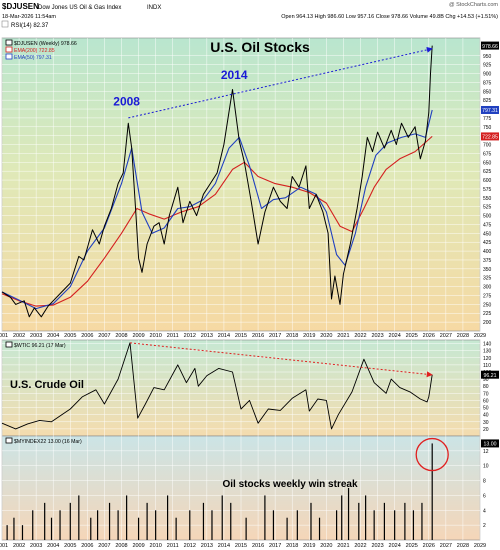 The image size is (500, 550). Describe the element at coordinates (104, 546) in the screenshot. I see `x-tick-label-bottom: 2007` at that location.